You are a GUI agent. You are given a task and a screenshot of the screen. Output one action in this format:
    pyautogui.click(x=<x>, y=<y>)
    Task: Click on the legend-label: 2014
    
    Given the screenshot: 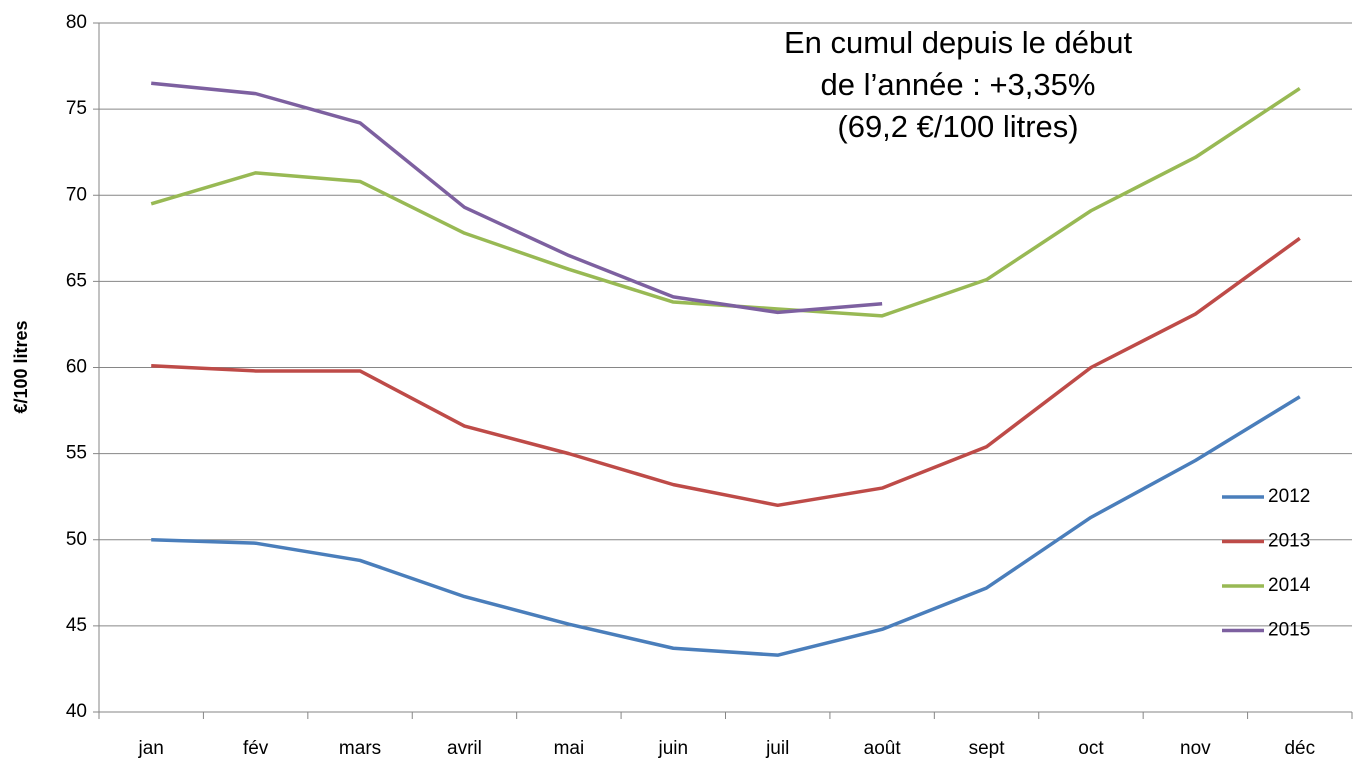 What is the action you would take?
    pyautogui.click(x=1289, y=585)
    